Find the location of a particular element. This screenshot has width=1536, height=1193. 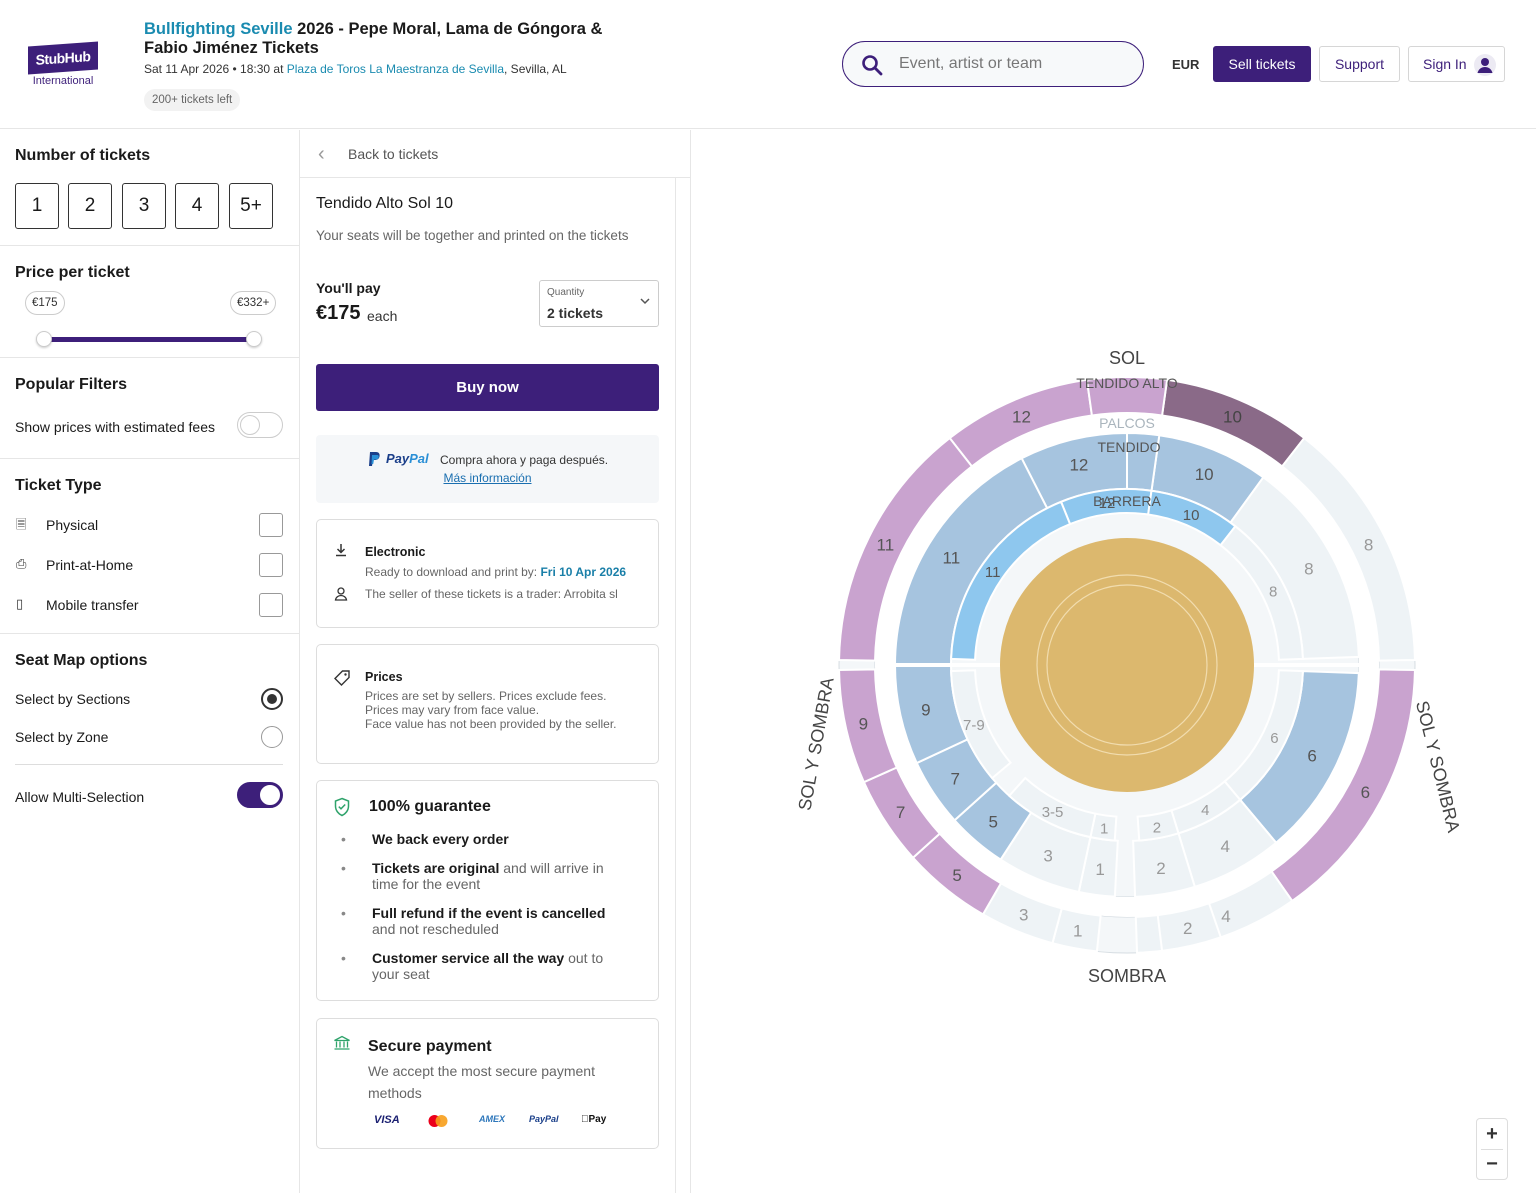

sign-in-button: Sign In is located at coordinates (1456, 64).